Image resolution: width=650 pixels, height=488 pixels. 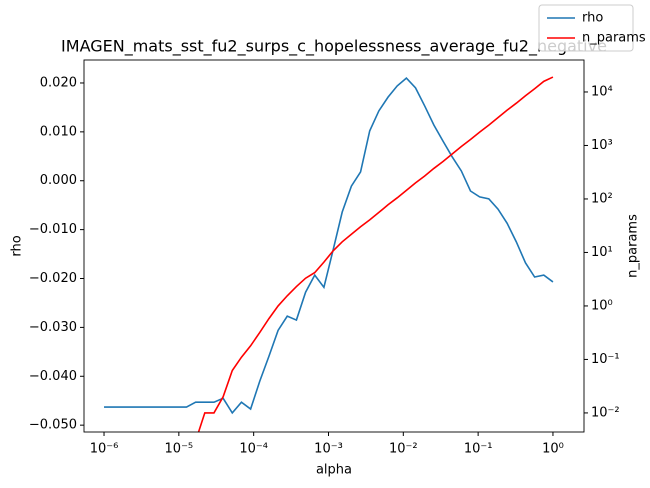 I want to click on legend-label: n_params, so click(x=614, y=38).